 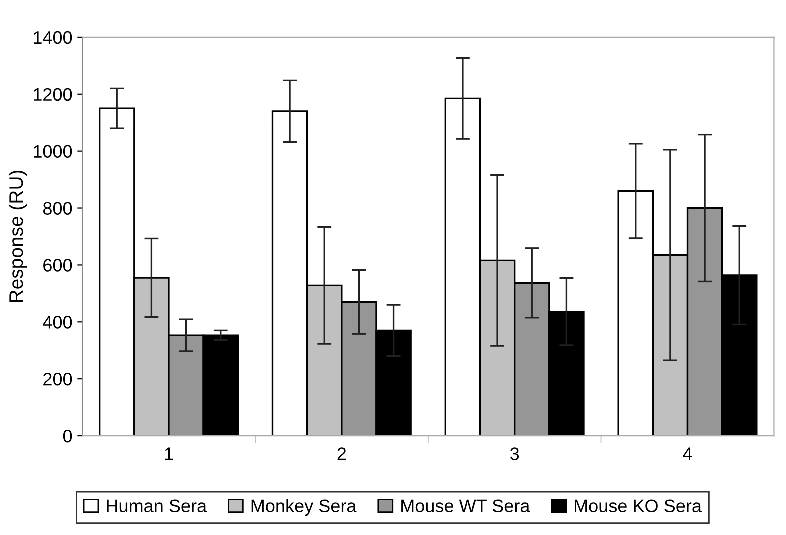 What do you see at coordinates (687, 454) in the screenshot?
I see `x-tick-label: 4` at bounding box center [687, 454].